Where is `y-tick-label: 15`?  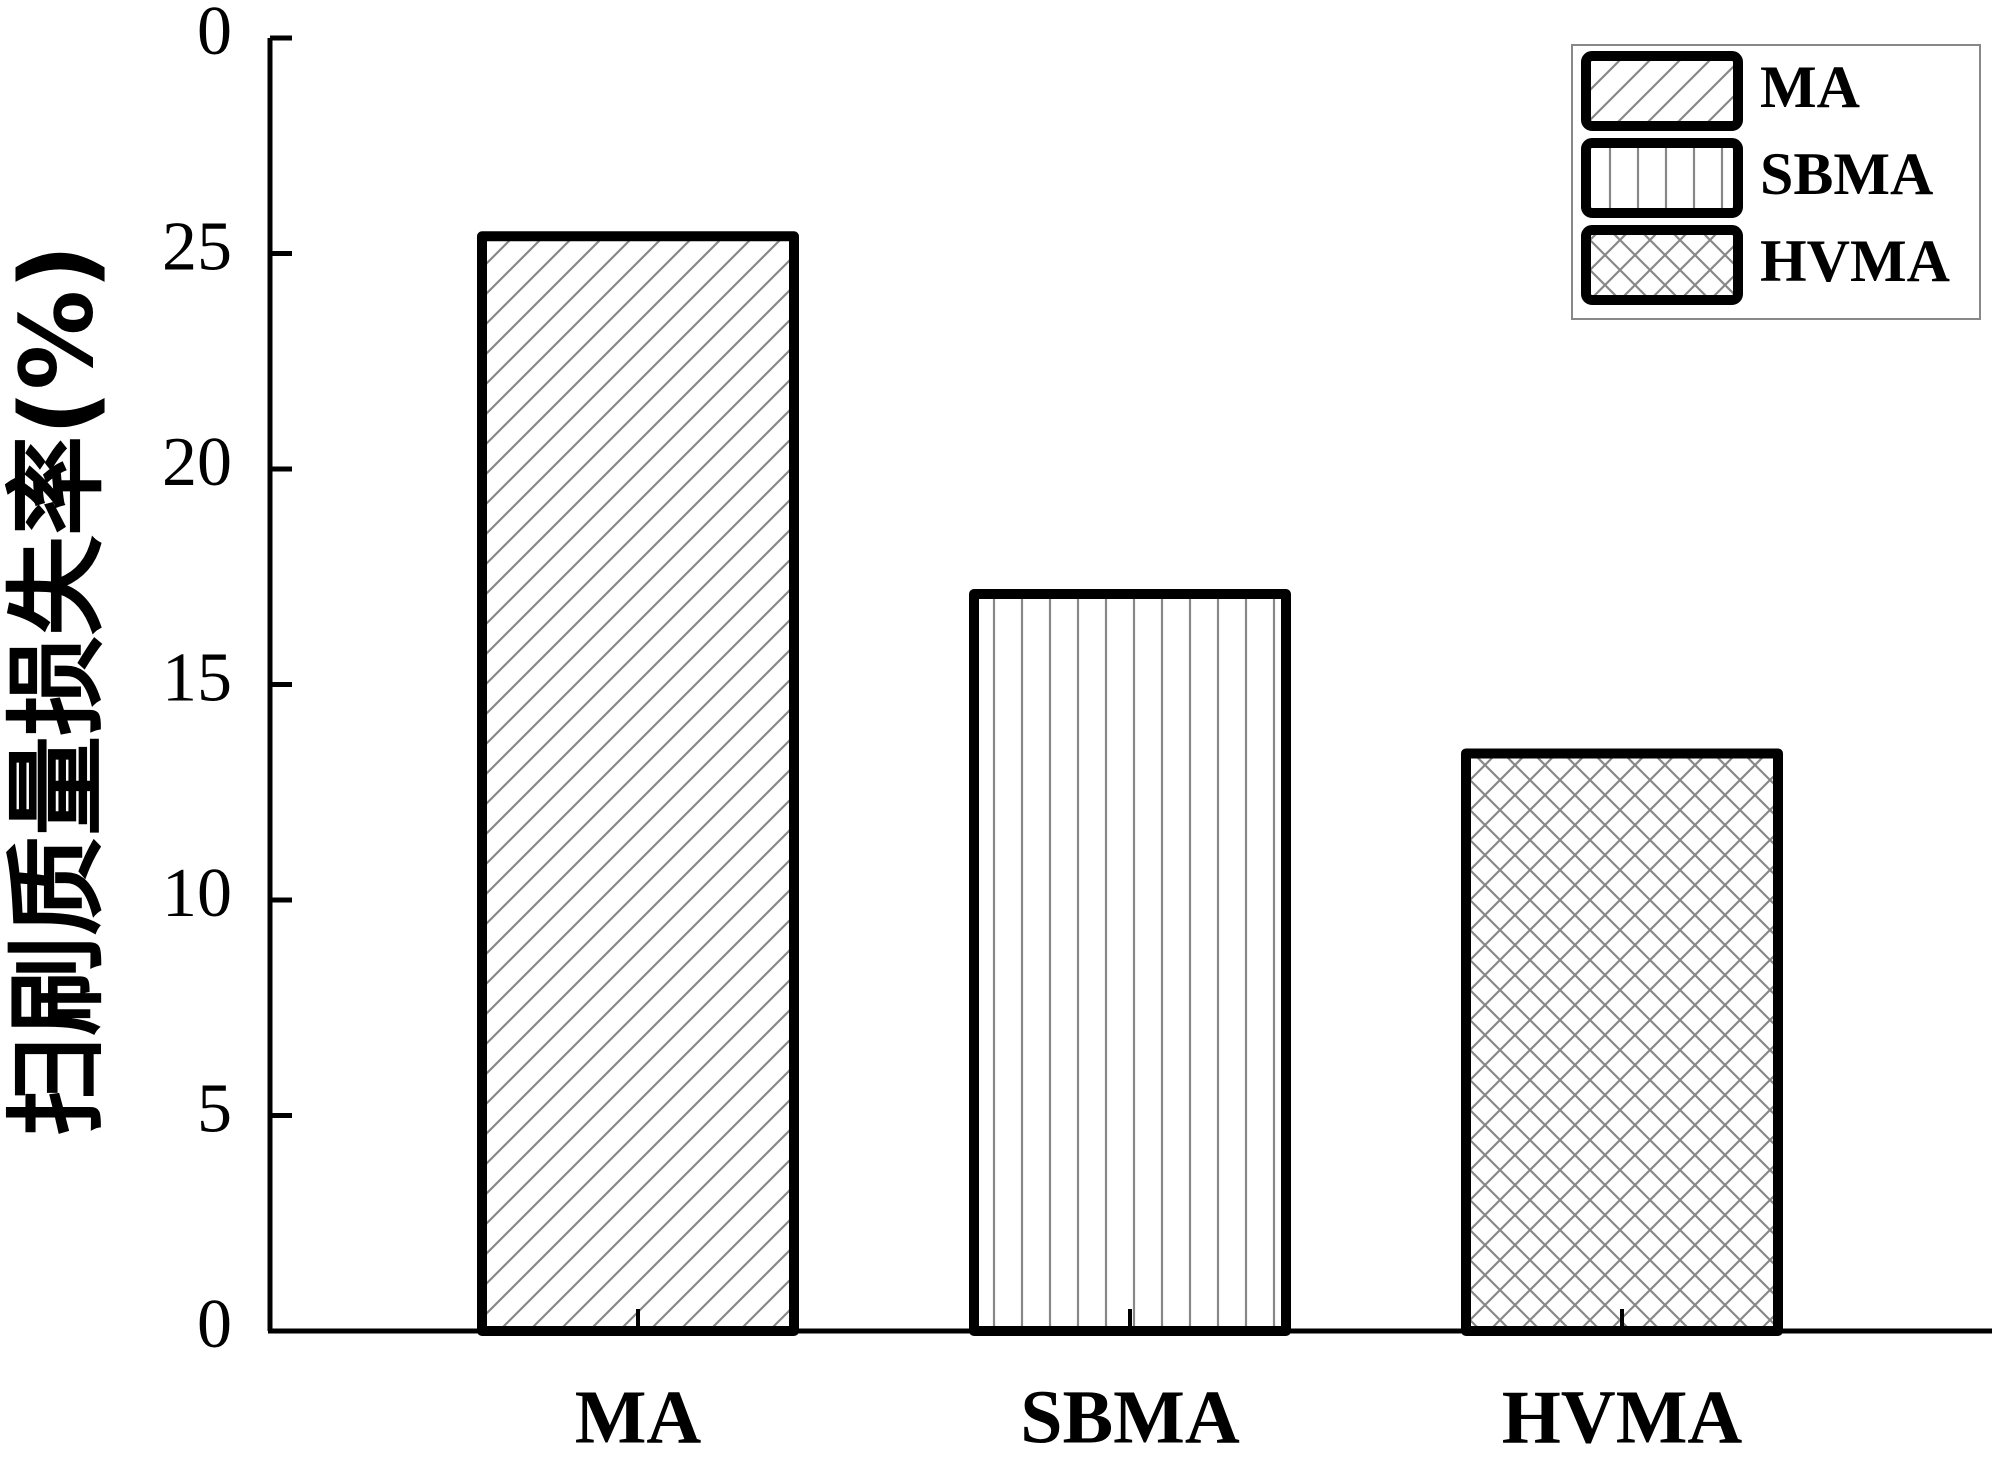 y-tick-label: 15 is located at coordinates (197, 678).